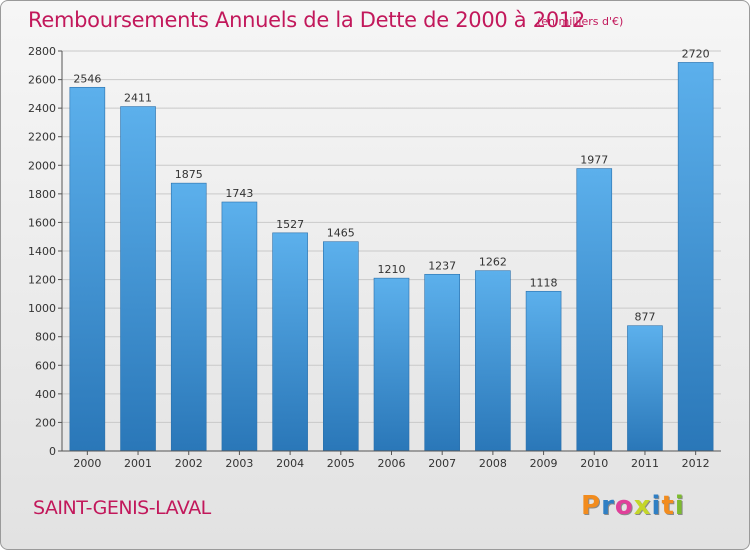 The width and height of the screenshot is (750, 550). I want to click on data-label-2005: 1465, so click(341, 233).